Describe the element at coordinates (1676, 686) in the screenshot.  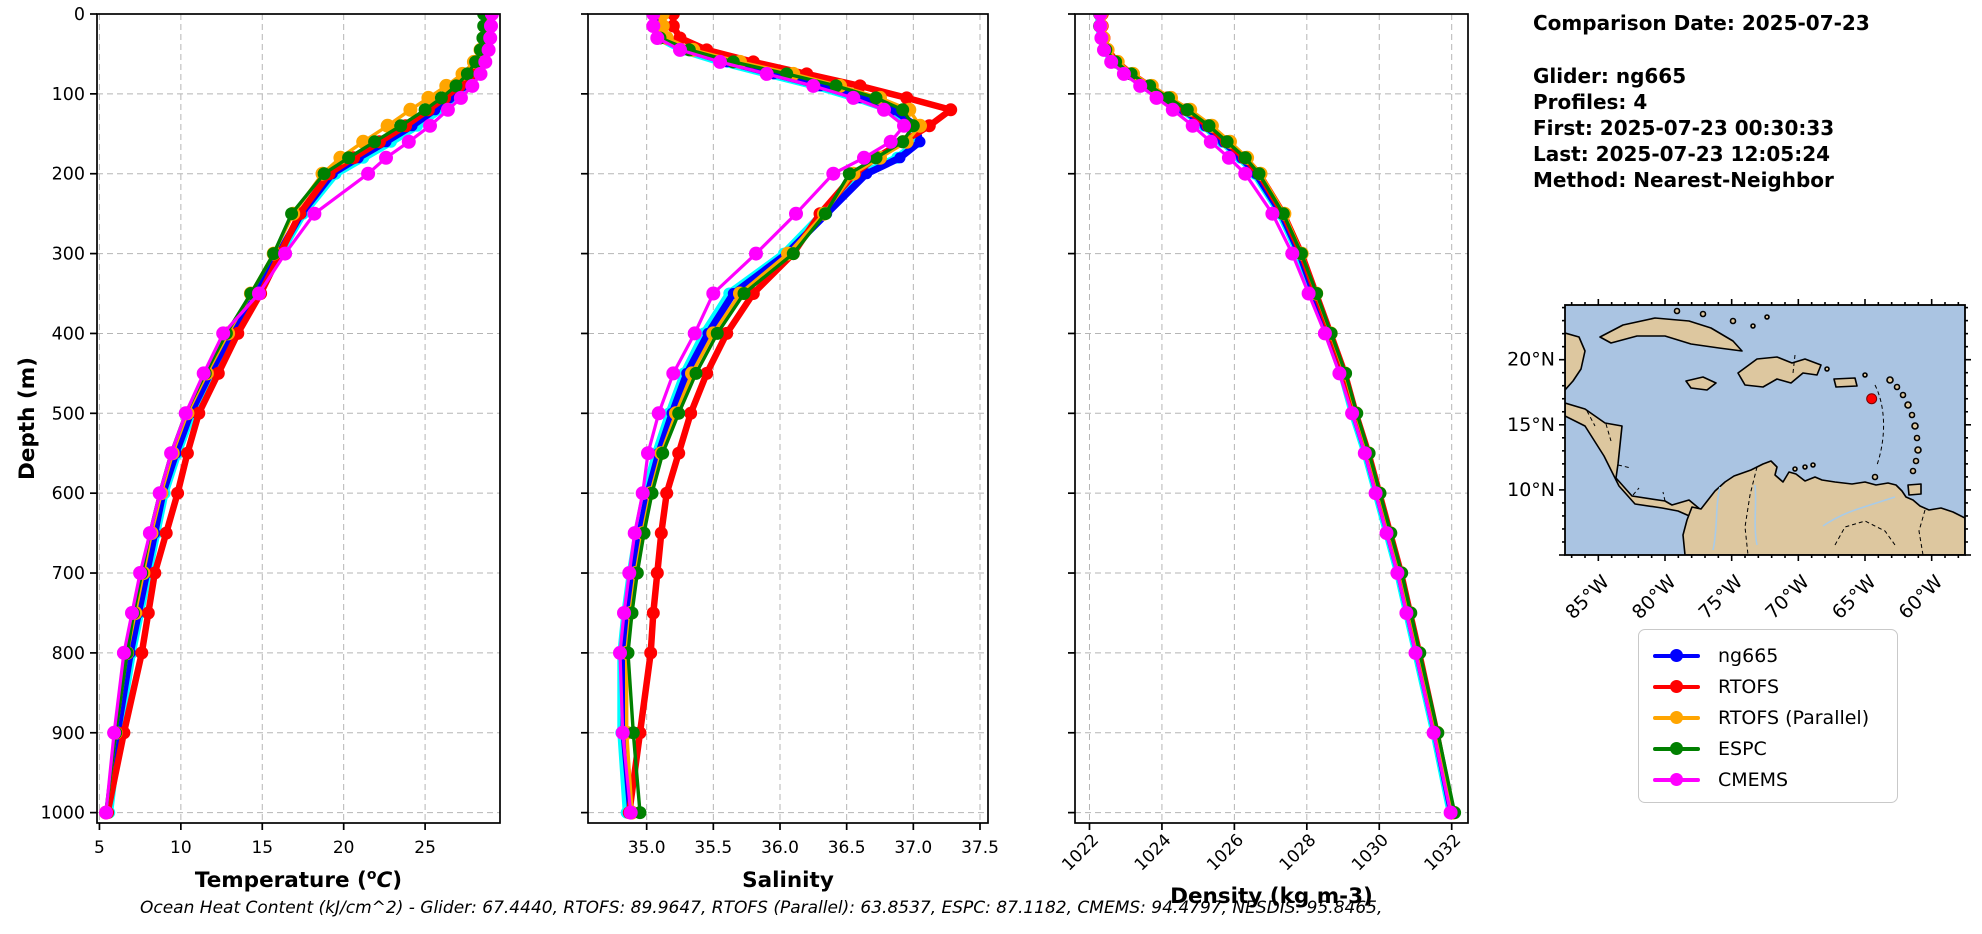
I see `legend-swatch-rtofs` at that location.